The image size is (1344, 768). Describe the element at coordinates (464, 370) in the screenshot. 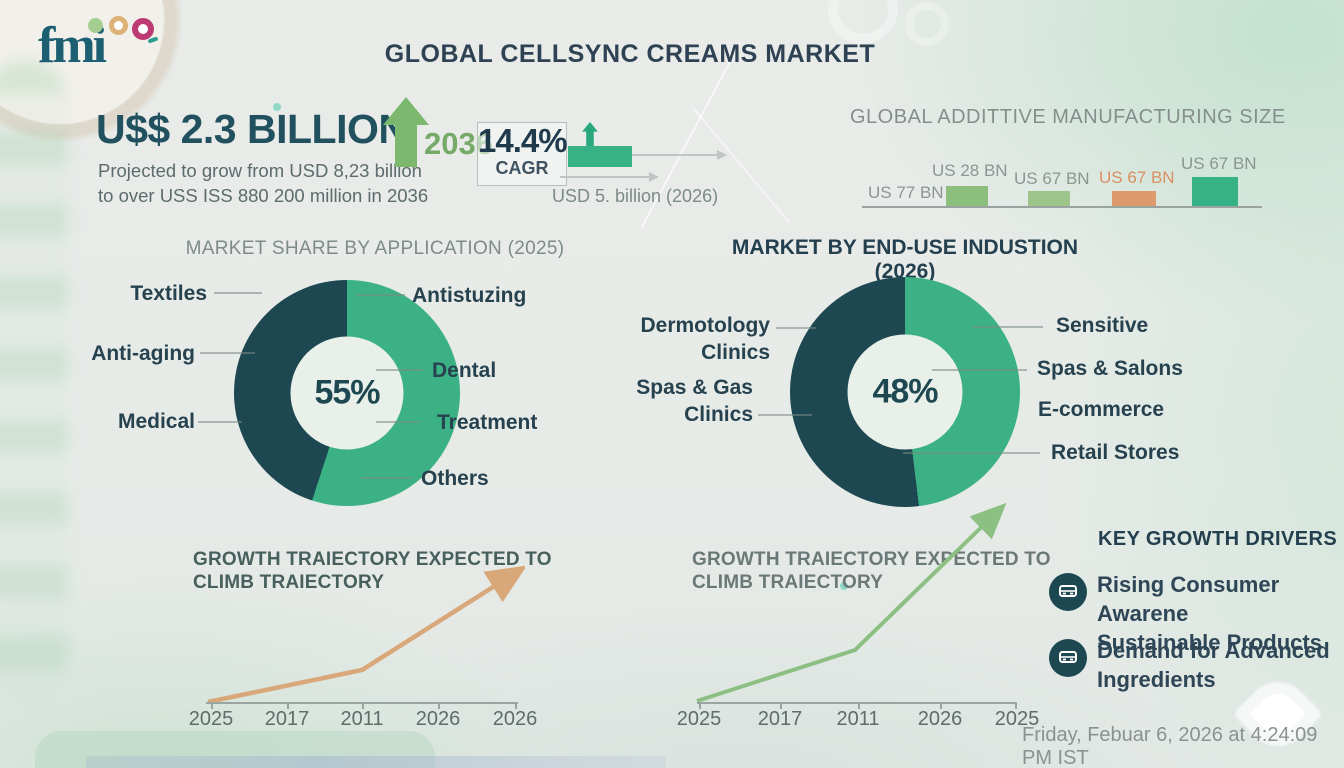

I see `callout-dental: Dental` at that location.